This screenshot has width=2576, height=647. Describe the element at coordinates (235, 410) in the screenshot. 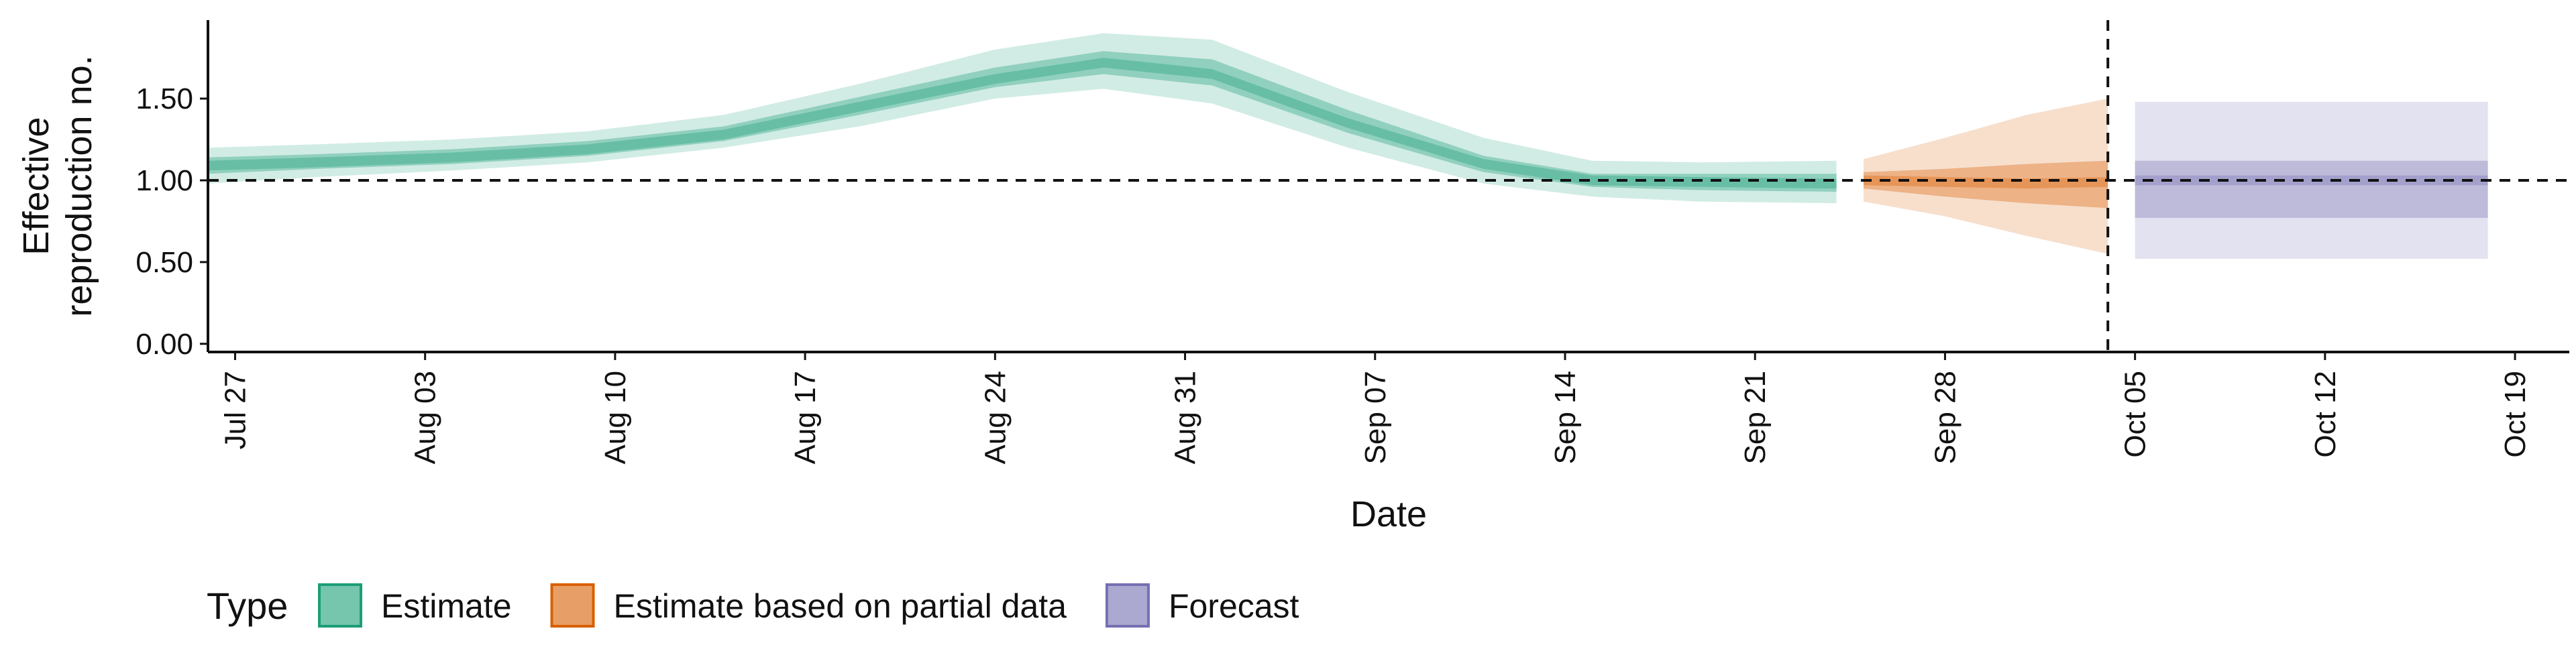

I see `x-tick-label: Jul 27` at that location.